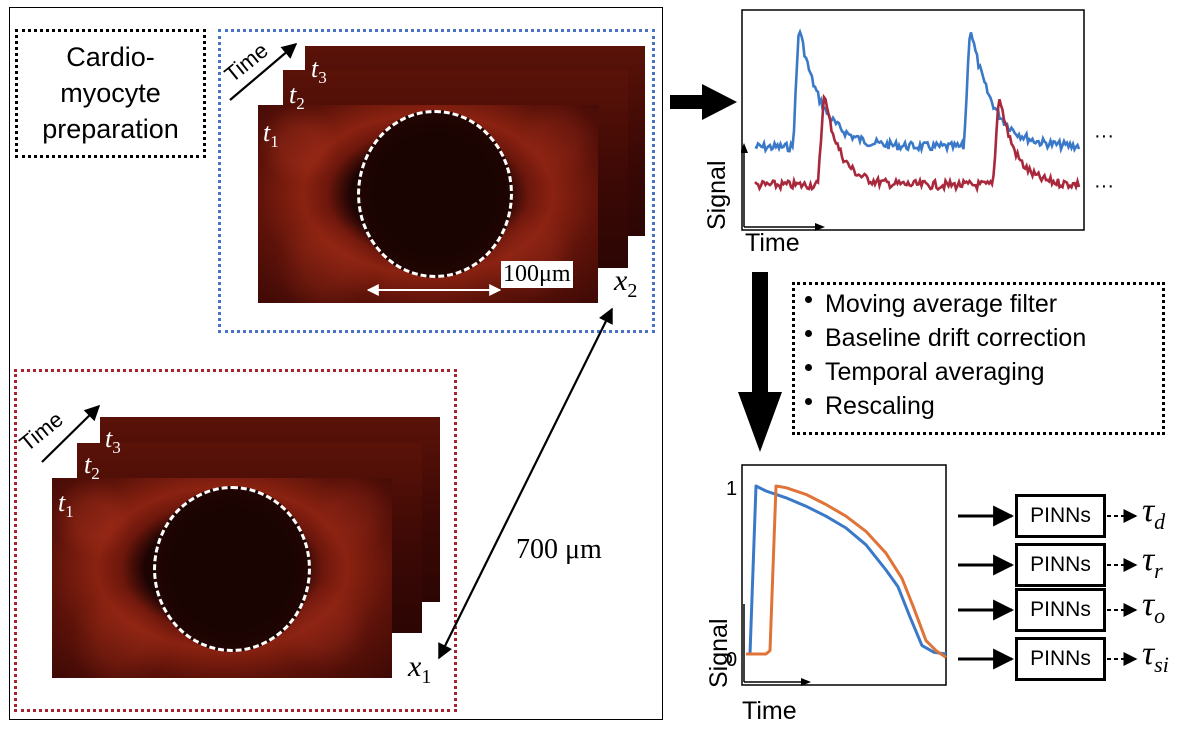 The height and width of the screenshot is (732, 1198). I want to click on preparation-line-3: preparation, so click(110, 129).